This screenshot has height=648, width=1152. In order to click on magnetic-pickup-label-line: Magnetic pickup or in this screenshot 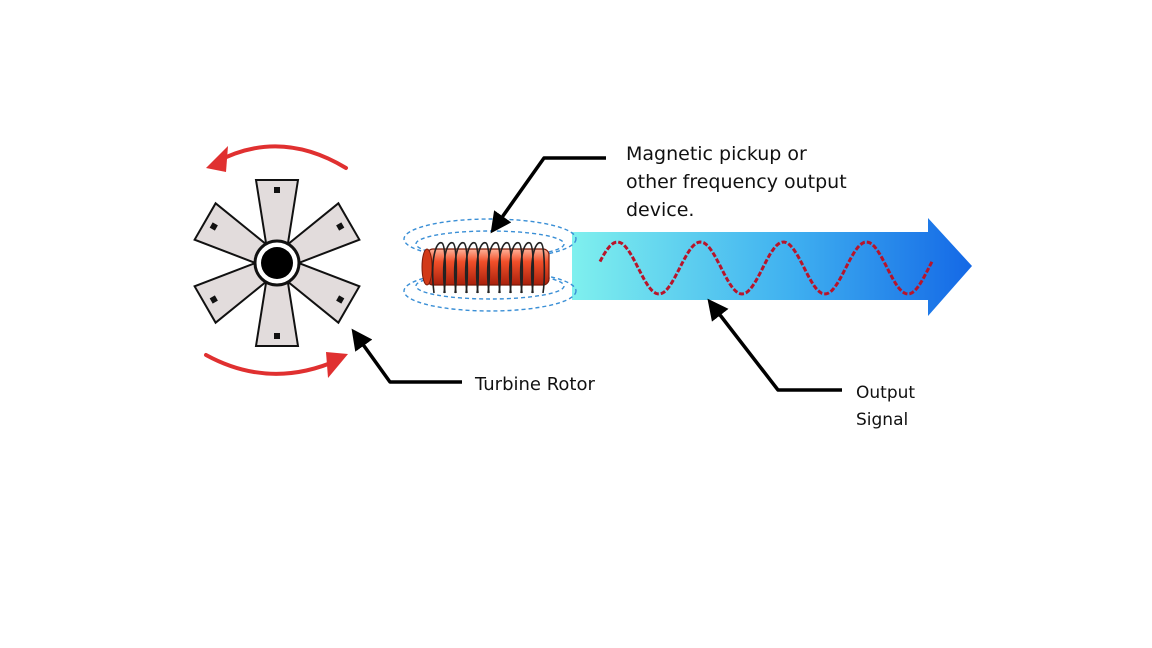, I will do `click(716, 154)`.